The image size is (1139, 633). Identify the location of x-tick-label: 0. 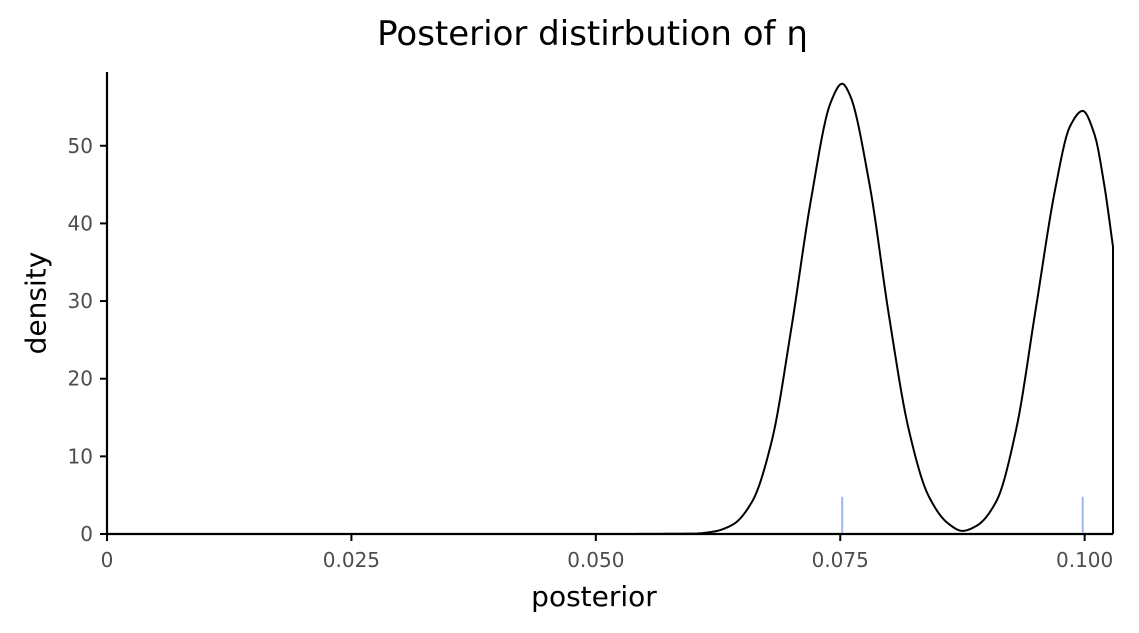
(107, 560).